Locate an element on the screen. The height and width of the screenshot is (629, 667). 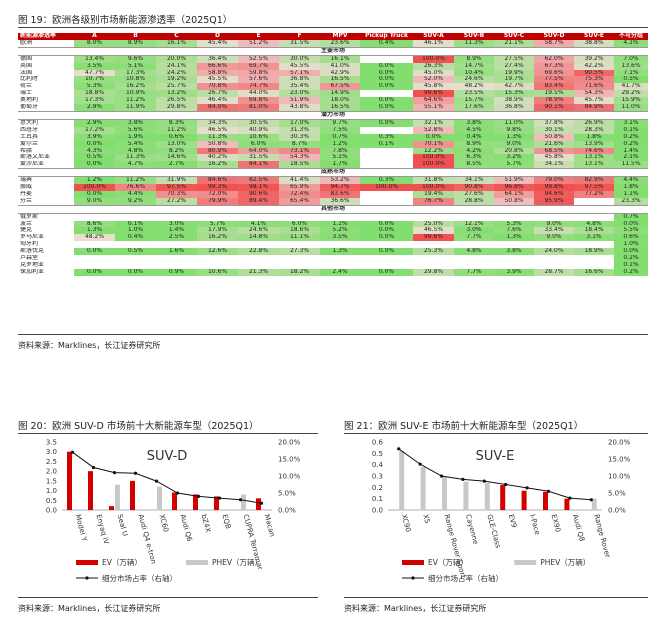
penetration-cell: 17.6% is located at coordinates (474, 108).